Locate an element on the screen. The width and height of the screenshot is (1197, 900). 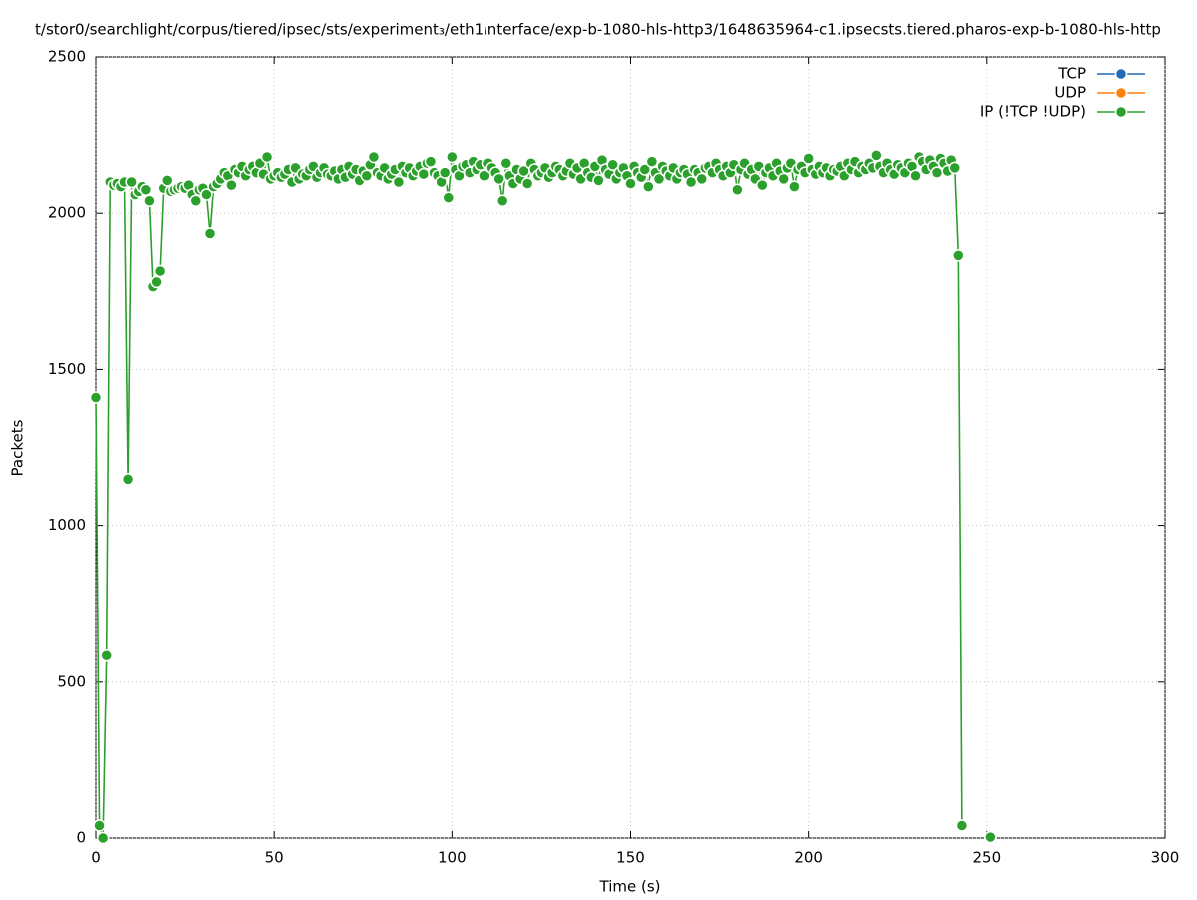
y-tick-label: 500 is located at coordinates (71, 681).